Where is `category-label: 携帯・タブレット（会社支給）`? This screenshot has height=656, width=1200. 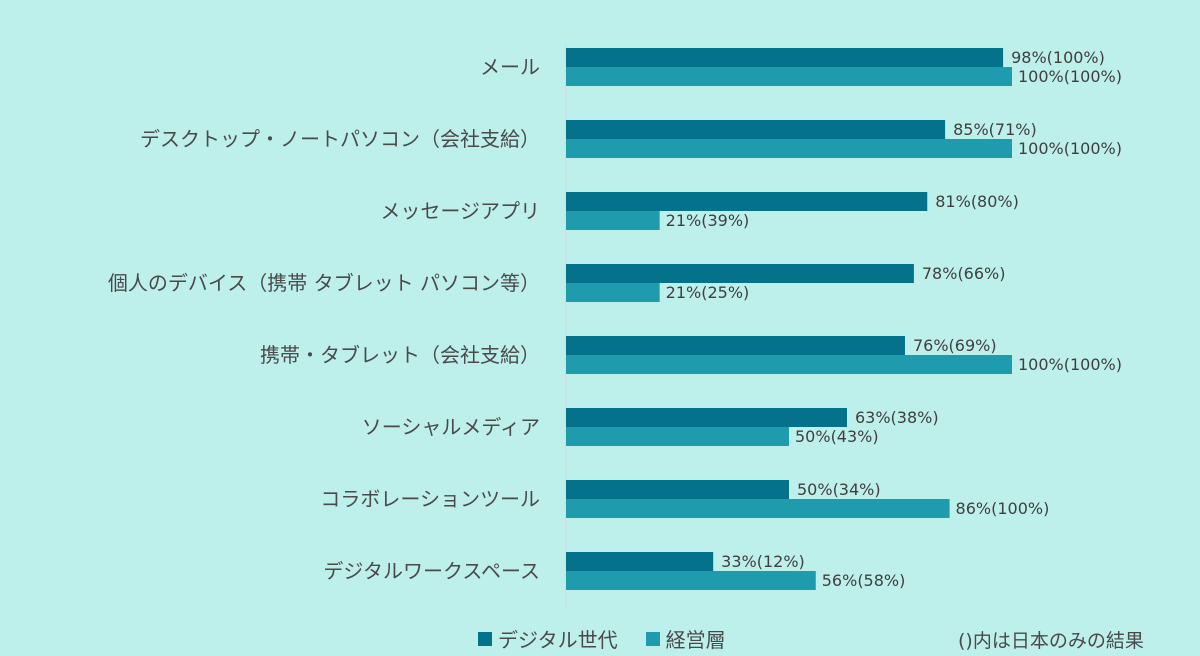 category-label: 携帯・タブレット（会社支給） is located at coordinates (400, 355).